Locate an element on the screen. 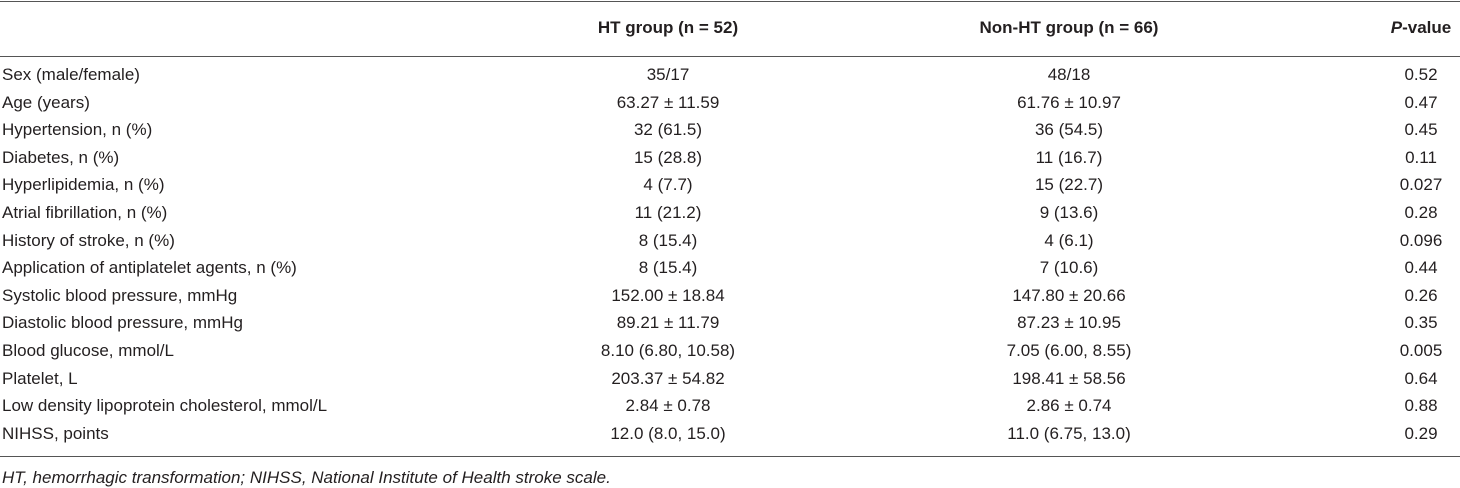  row-label: Hyperlipidemia, n (%) is located at coordinates (83, 185).